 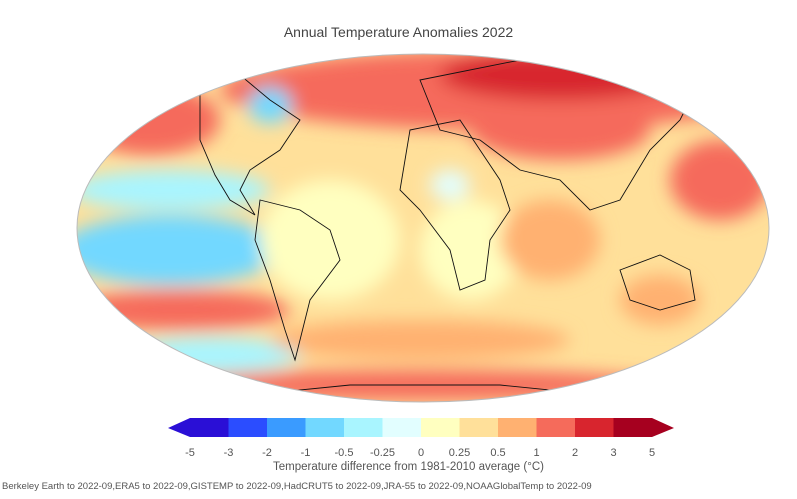 I want to click on colorbar, so click(x=421, y=427).